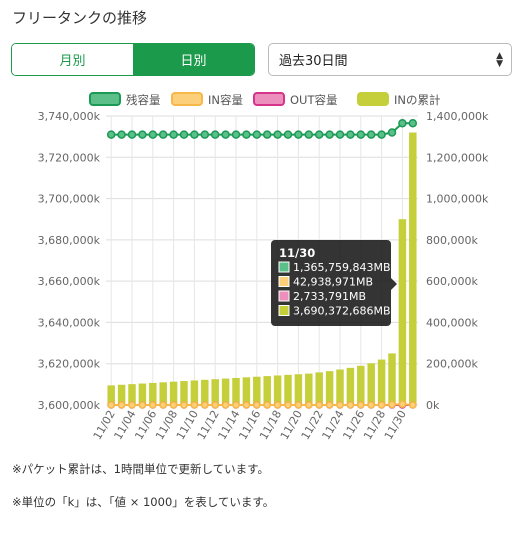 Image resolution: width=531 pixels, height=539 pixels. Describe the element at coordinates (297, 253) in the screenshot. I see `tooltip-title: 11/30` at that location.